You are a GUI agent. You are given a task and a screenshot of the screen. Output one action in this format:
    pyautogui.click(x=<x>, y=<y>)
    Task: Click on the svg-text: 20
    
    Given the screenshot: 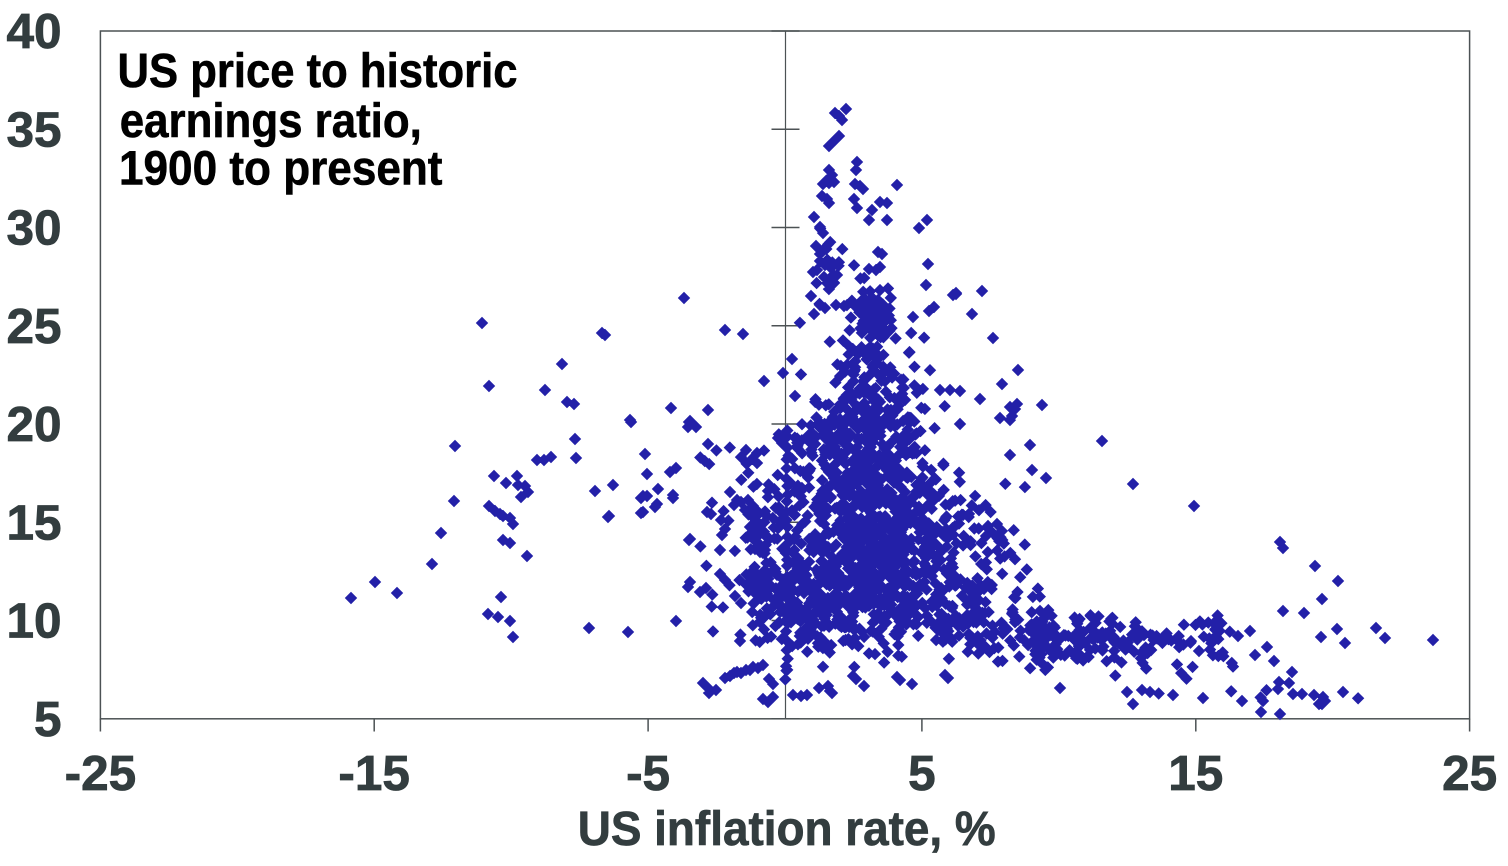 What is the action you would take?
    pyautogui.click(x=33, y=424)
    